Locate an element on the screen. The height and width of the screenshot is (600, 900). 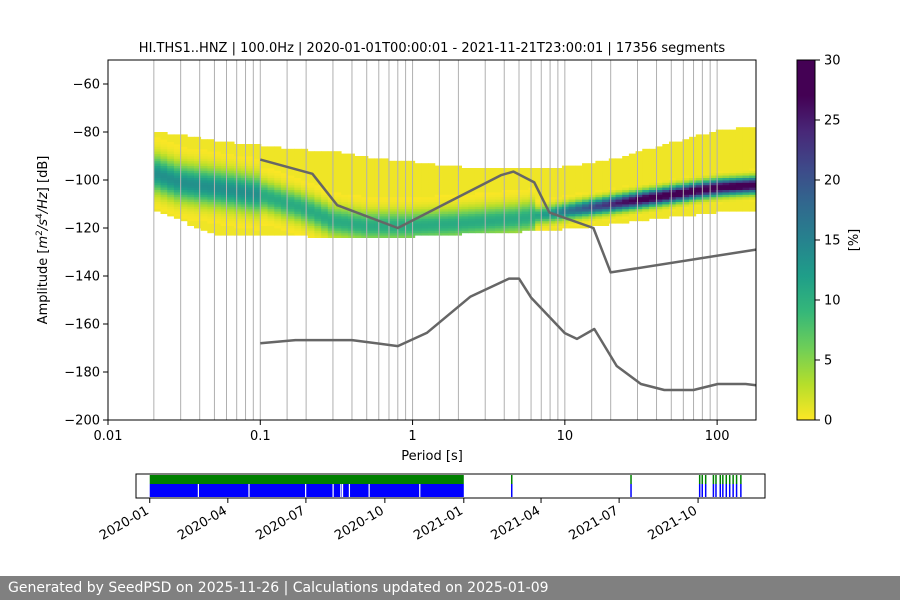
available-segment-mark is located at coordinates (713, 490).